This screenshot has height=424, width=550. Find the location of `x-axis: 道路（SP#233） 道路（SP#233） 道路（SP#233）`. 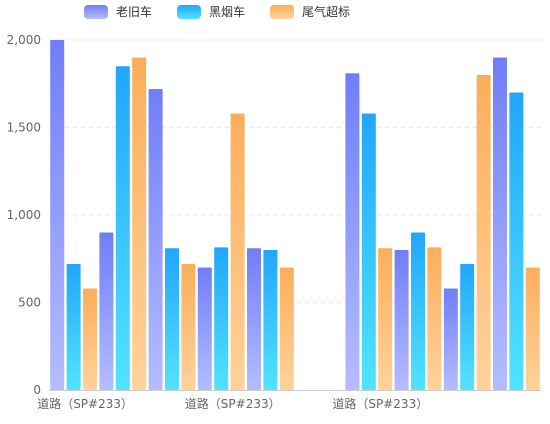

x-axis: 道路（SP#233） 道路（SP#233） 道路（SP#233） is located at coordinates (289, 400).